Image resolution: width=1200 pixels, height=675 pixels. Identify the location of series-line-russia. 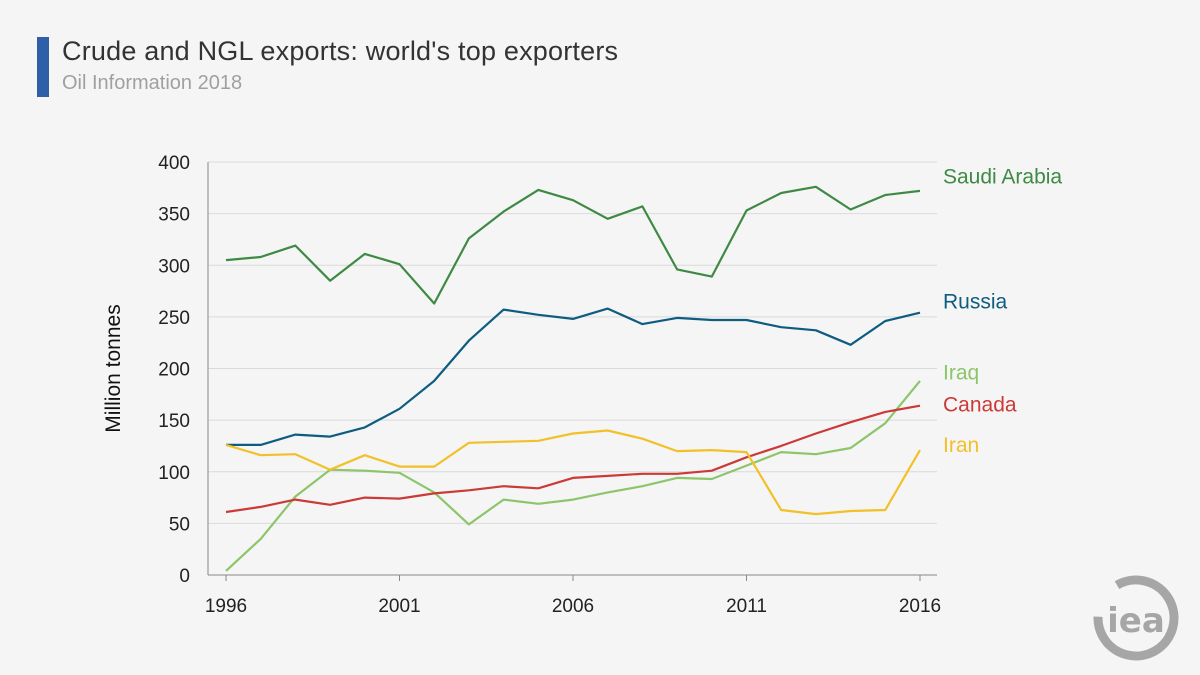
(573, 376).